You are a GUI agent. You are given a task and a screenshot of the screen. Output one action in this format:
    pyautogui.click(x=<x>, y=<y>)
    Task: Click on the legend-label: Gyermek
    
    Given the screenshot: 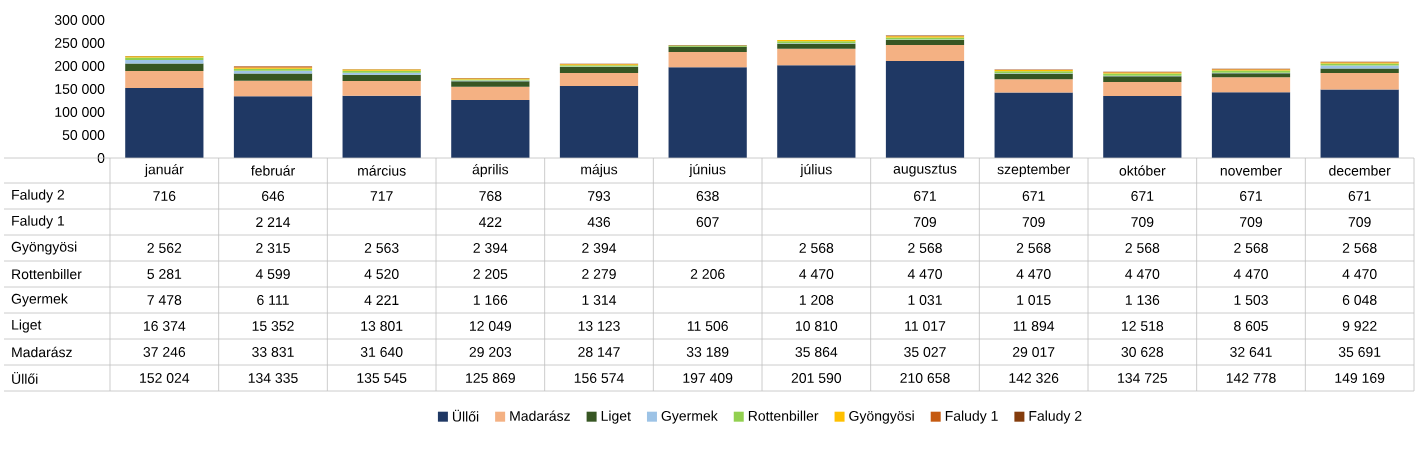 What is the action you would take?
    pyautogui.click(x=689, y=417)
    